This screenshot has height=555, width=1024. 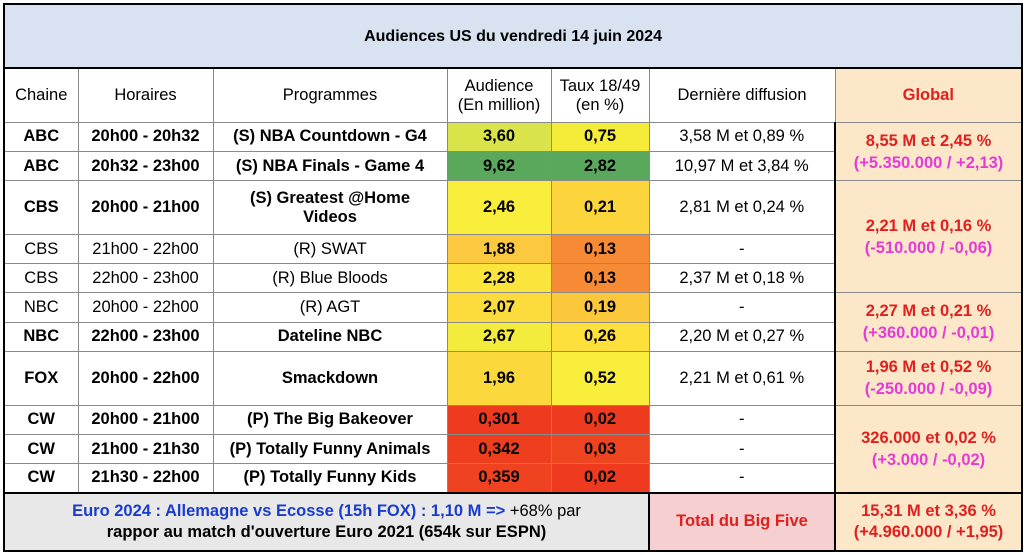 What do you see at coordinates (928, 151) in the screenshot?
I see `global-abc: 8,55 M et 2,45 % (+5.350.000 / +2,13)` at bounding box center [928, 151].